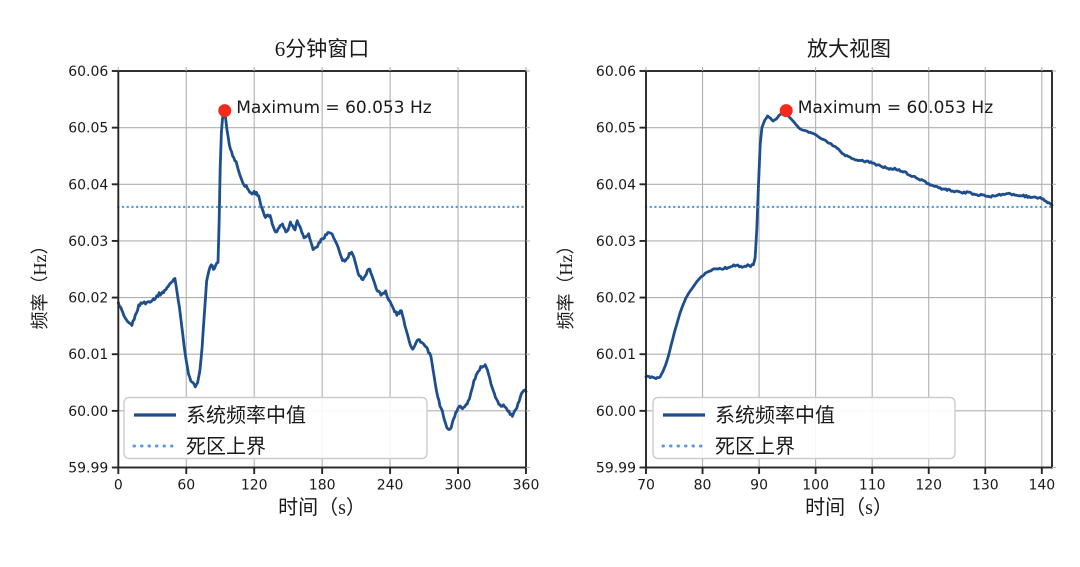  Describe the element at coordinates (390, 486) in the screenshot. I see `x-tick-label: 240` at that location.